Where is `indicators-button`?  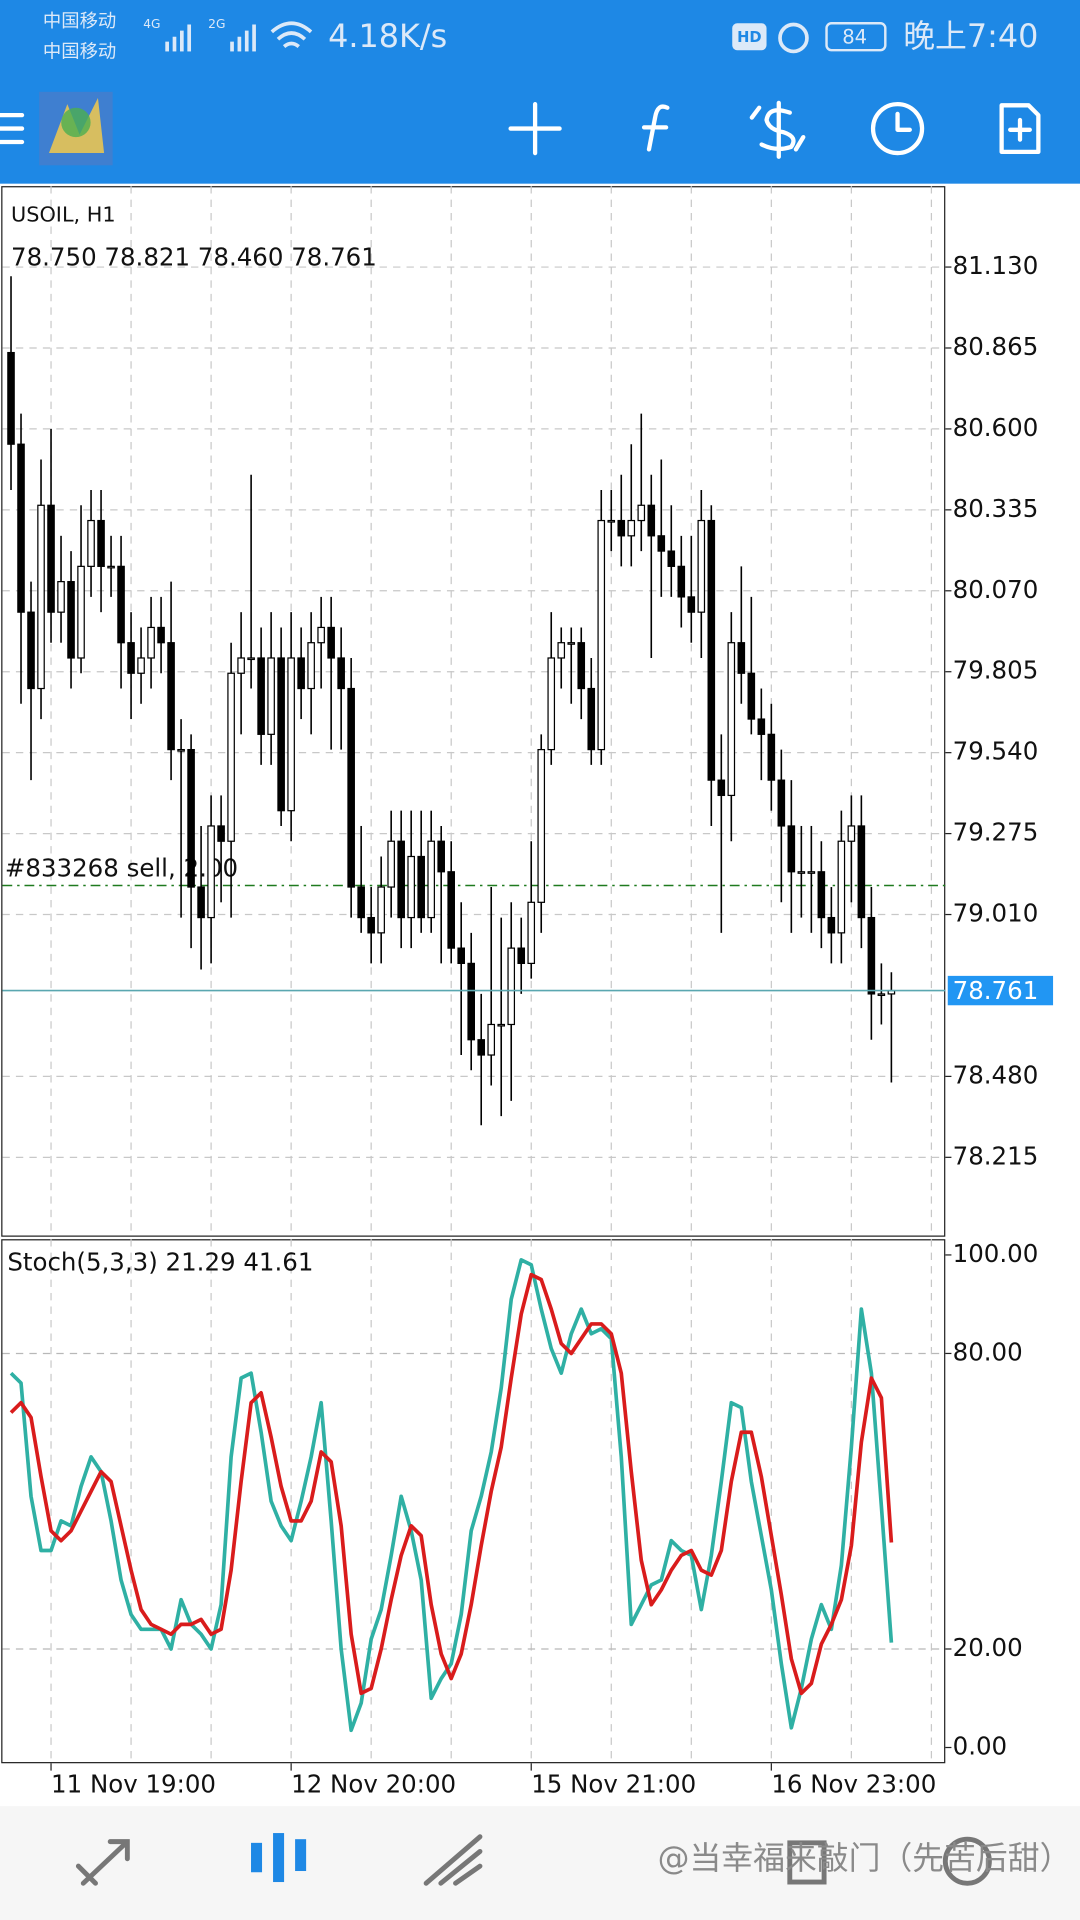
indicators-button is located at coordinates (655, 128).